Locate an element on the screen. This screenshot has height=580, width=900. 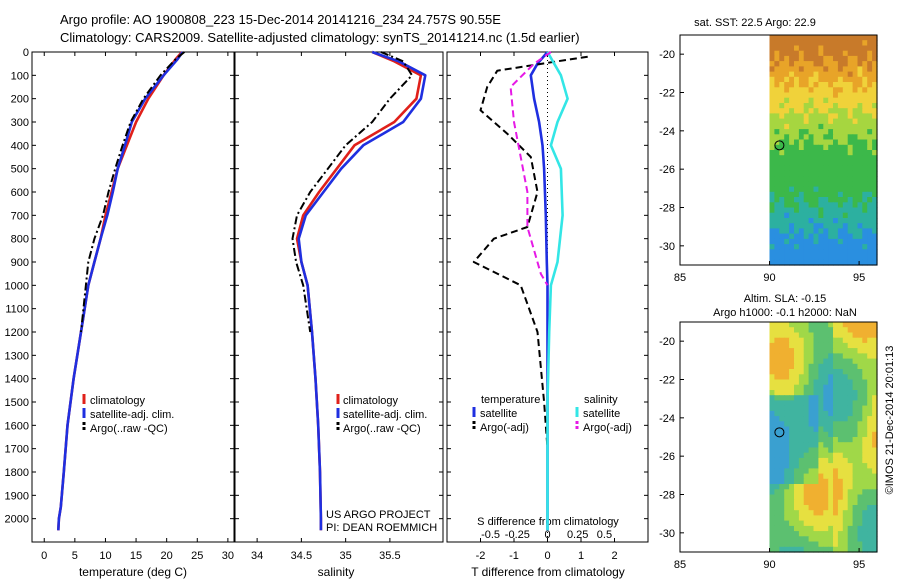
map-y-tick-label: -26 is located at coordinates (667, 457).